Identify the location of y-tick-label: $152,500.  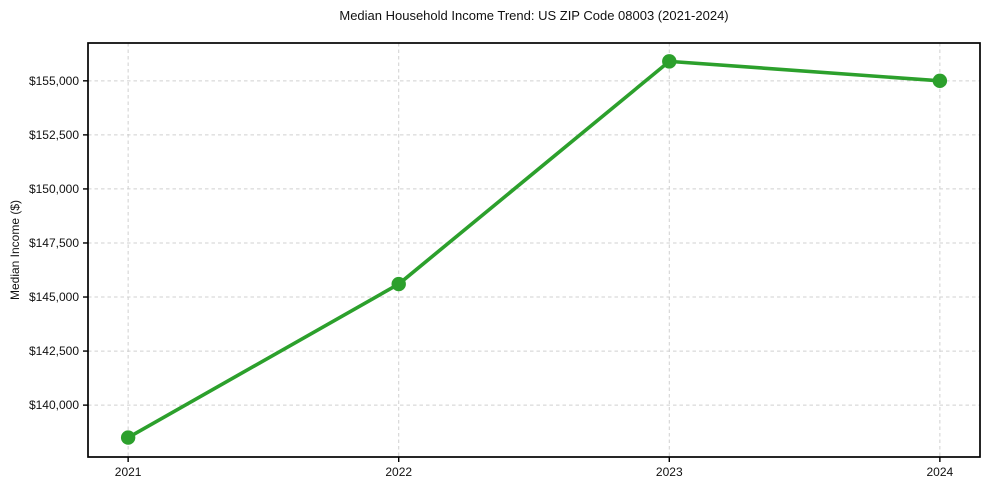
(54, 135).